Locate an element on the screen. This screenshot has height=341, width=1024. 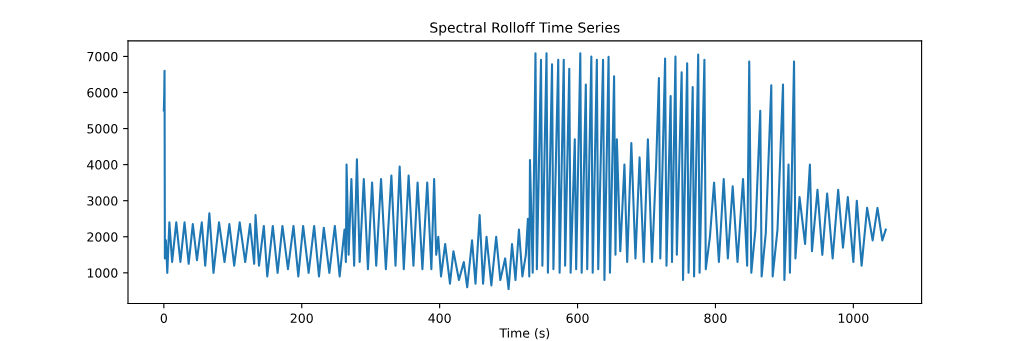
y-tick-label: 5000 is located at coordinates (102, 129).